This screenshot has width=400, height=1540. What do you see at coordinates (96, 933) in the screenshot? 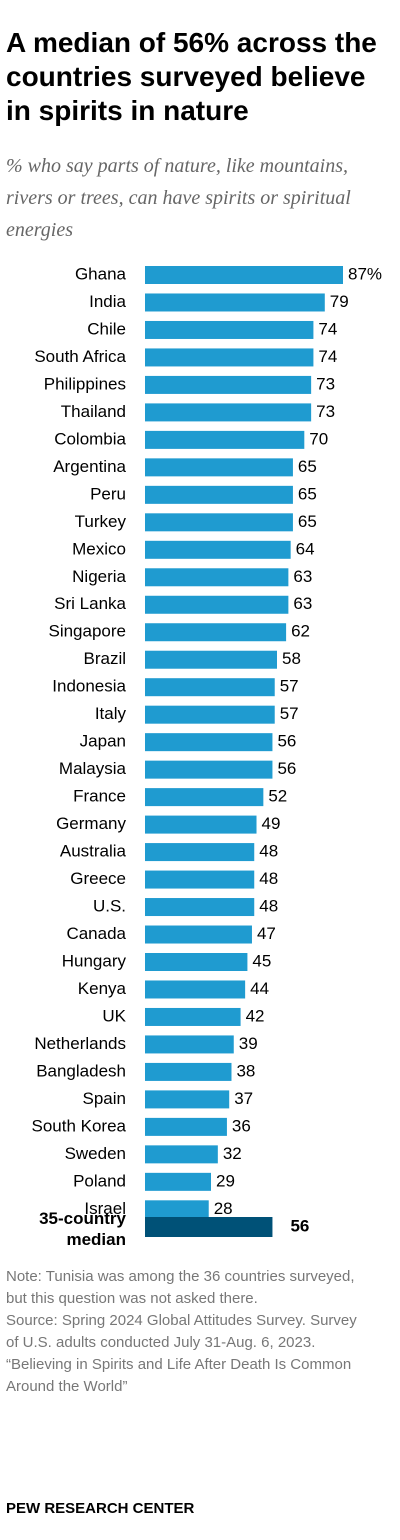
I see `category-label: Canada` at bounding box center [96, 933].